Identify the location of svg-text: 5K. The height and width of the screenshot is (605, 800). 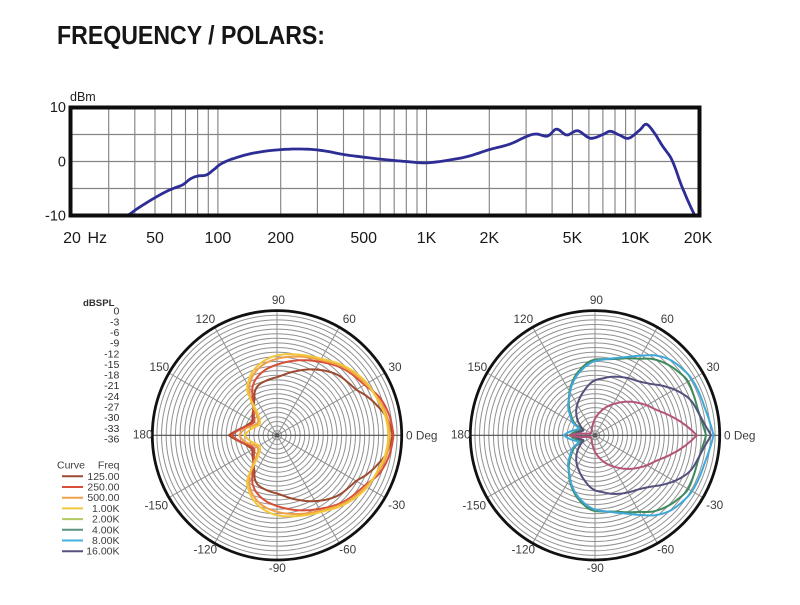
(573, 238).